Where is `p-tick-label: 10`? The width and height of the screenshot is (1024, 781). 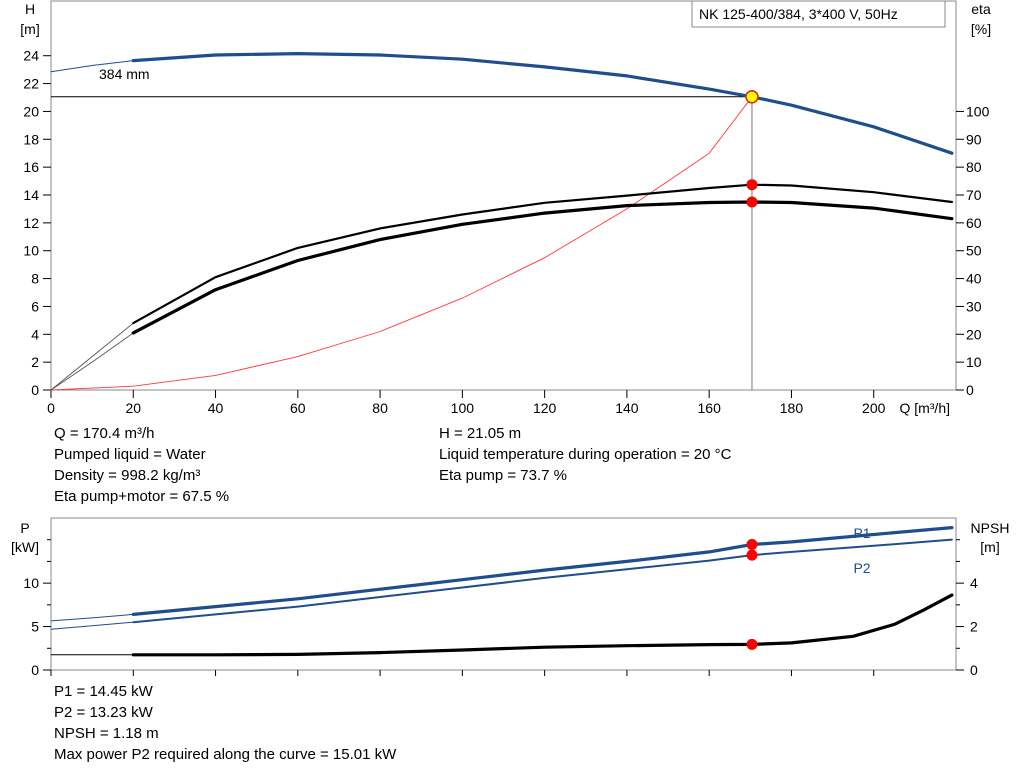 p-tick-label: 10 is located at coordinates (31, 583).